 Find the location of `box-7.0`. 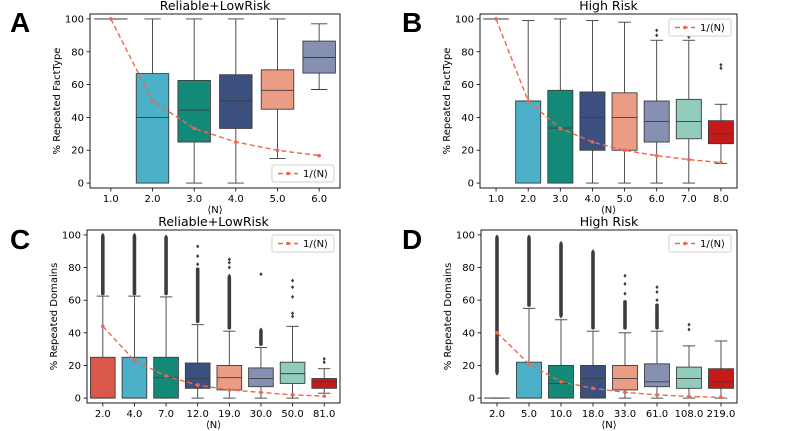

box-7.0 is located at coordinates (166, 316).